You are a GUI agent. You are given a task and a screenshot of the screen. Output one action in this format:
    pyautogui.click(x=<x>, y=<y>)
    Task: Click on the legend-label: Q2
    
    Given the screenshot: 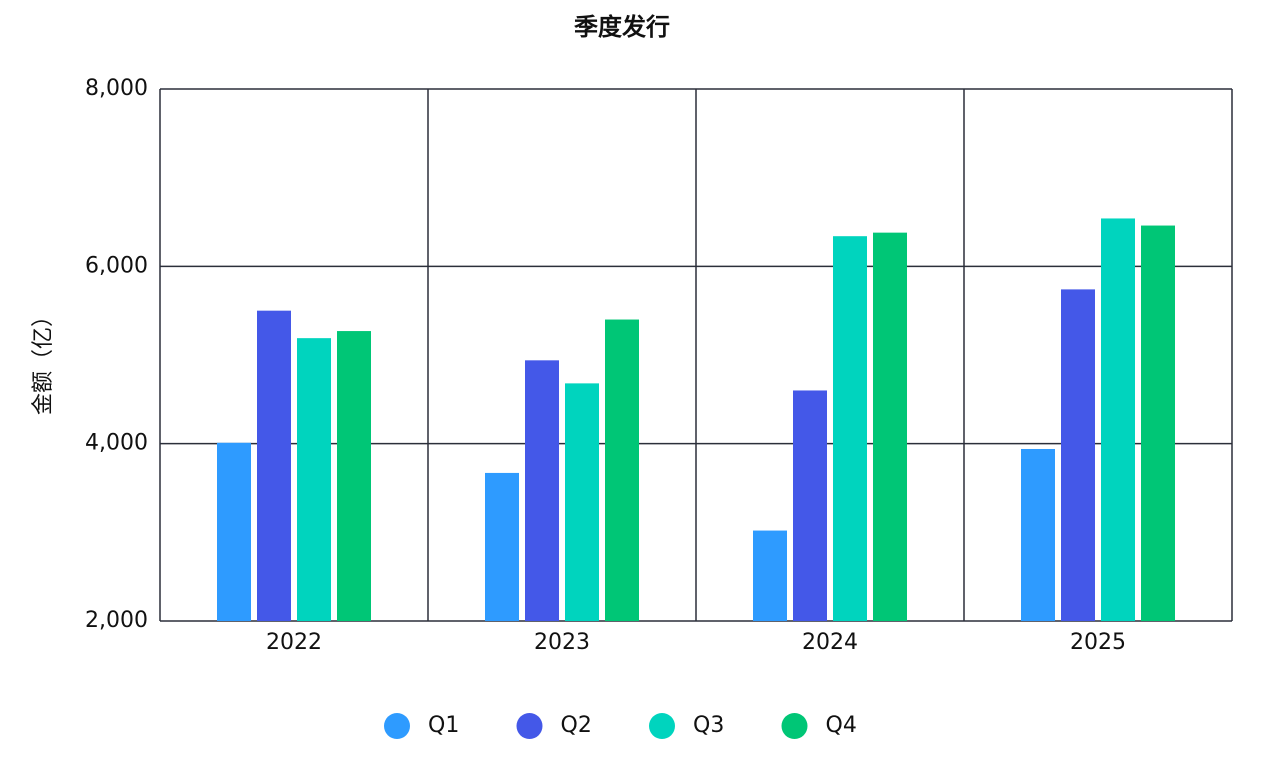 What is the action you would take?
    pyautogui.click(x=576, y=725)
    